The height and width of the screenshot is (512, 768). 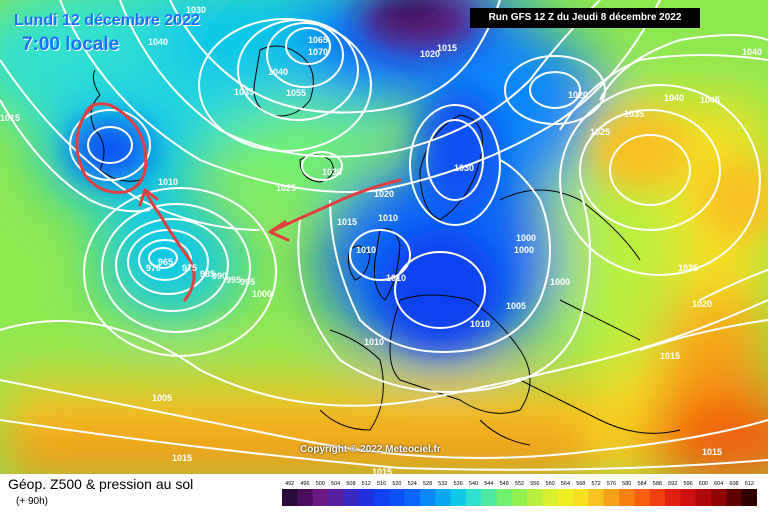 I want to click on scale-value: 584, so click(x=641, y=484).